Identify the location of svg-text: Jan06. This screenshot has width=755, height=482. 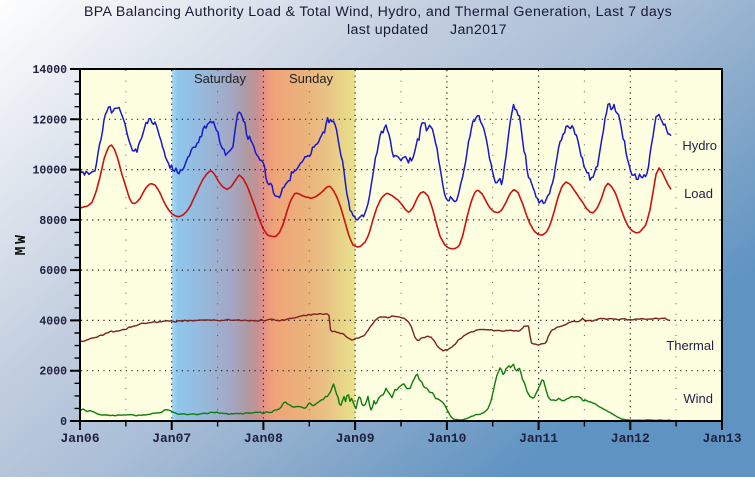
(79, 438).